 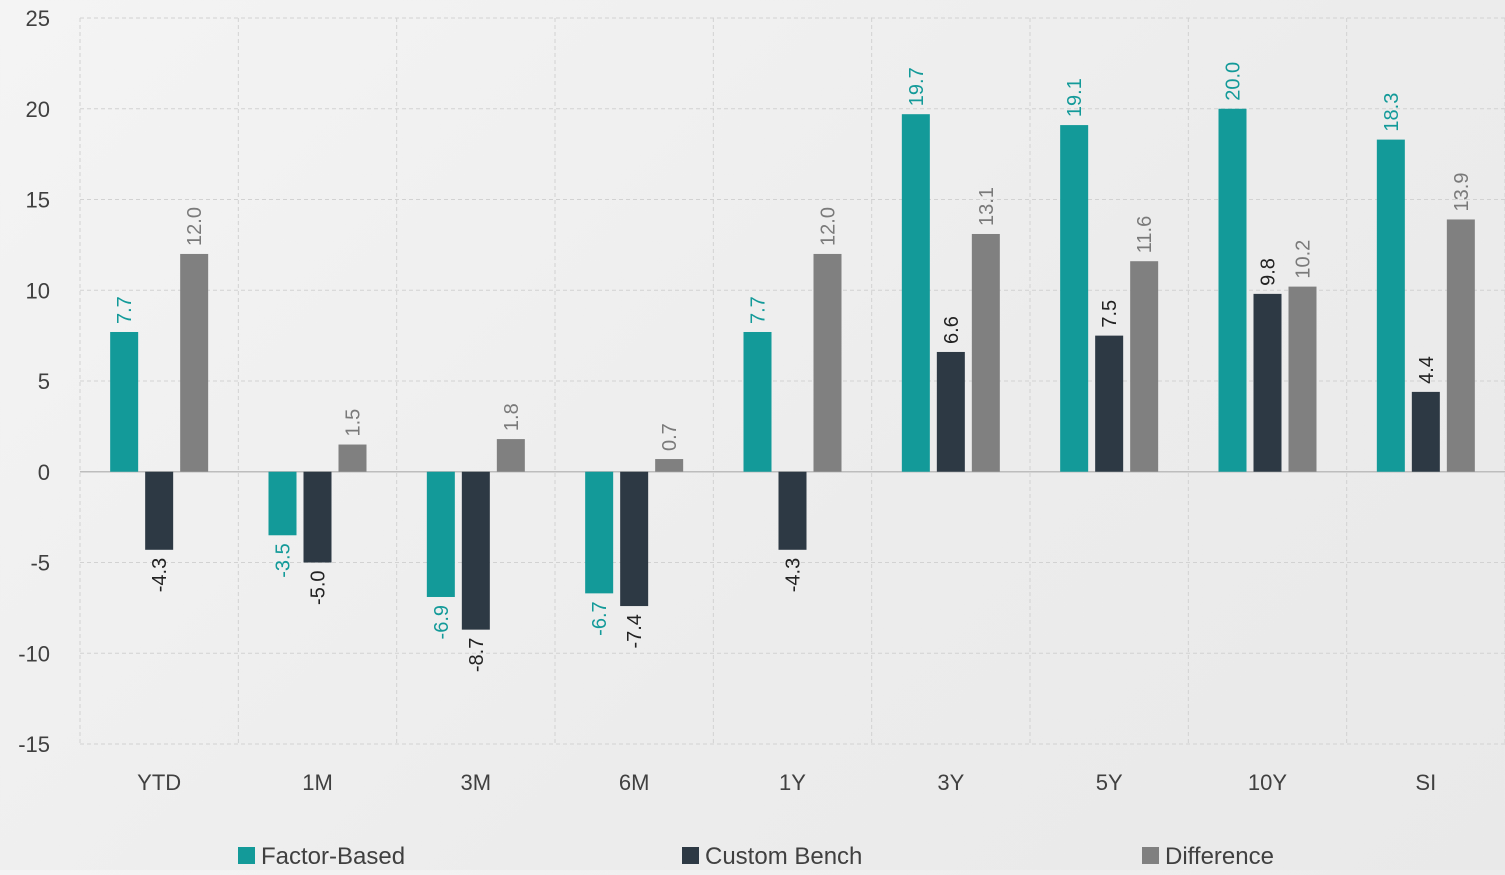 I want to click on bar-difference-3y, so click(x=985, y=352).